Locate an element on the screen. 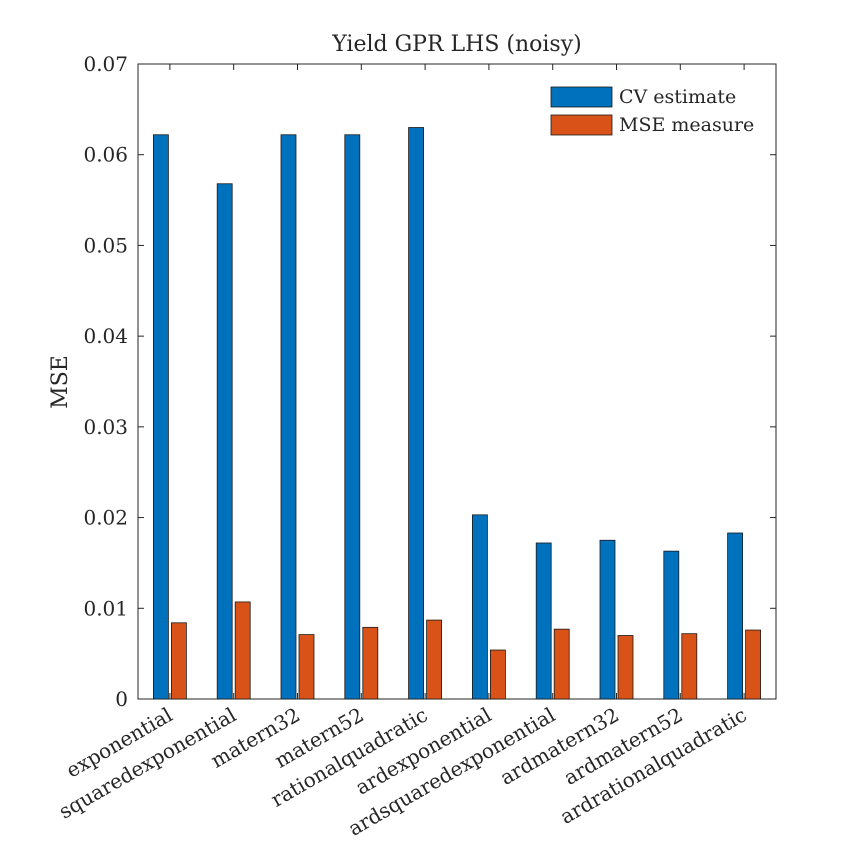 This screenshot has height=859, width=859. bar-cv-estimate-ardmatern32 is located at coordinates (607, 619).